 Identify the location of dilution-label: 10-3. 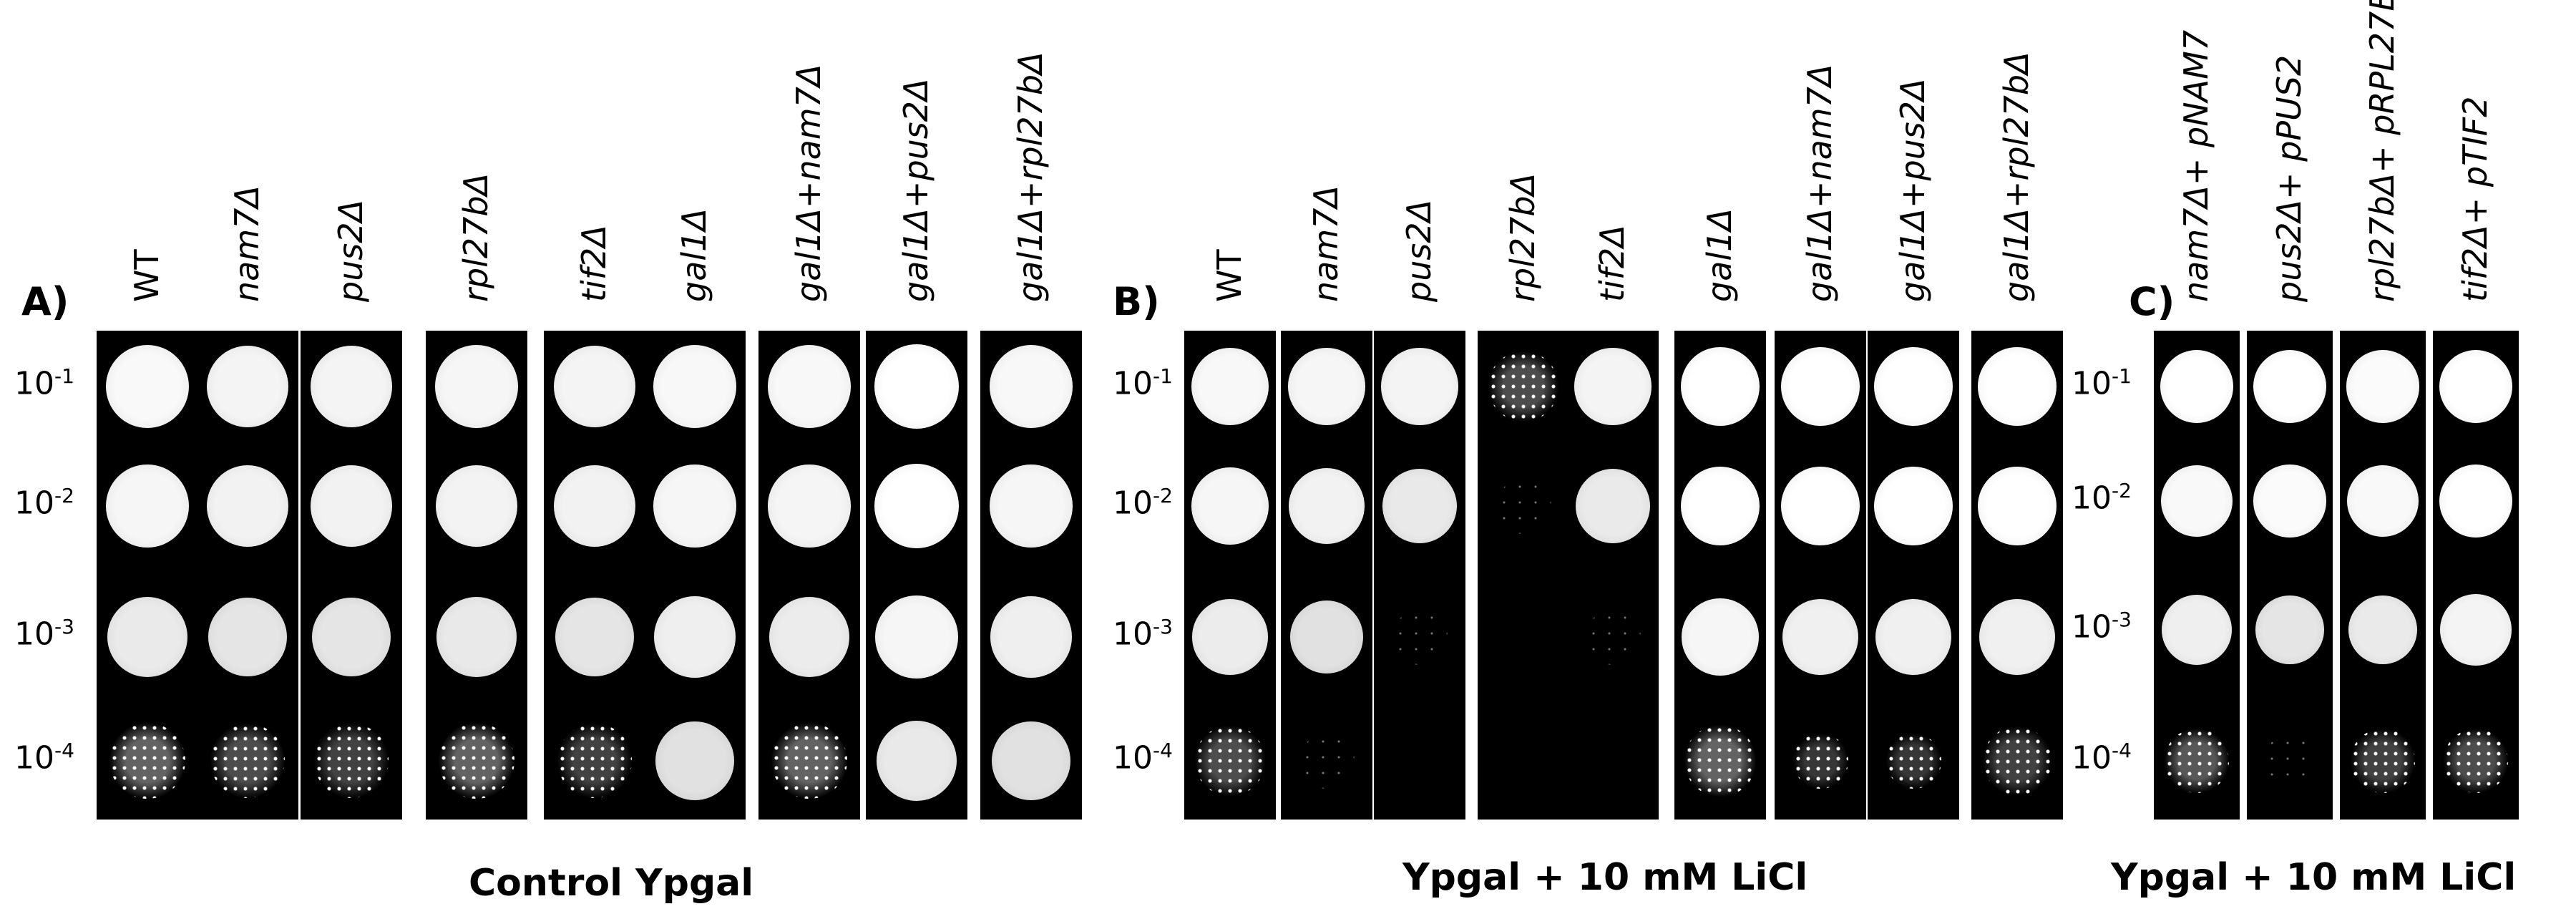
(44, 634).